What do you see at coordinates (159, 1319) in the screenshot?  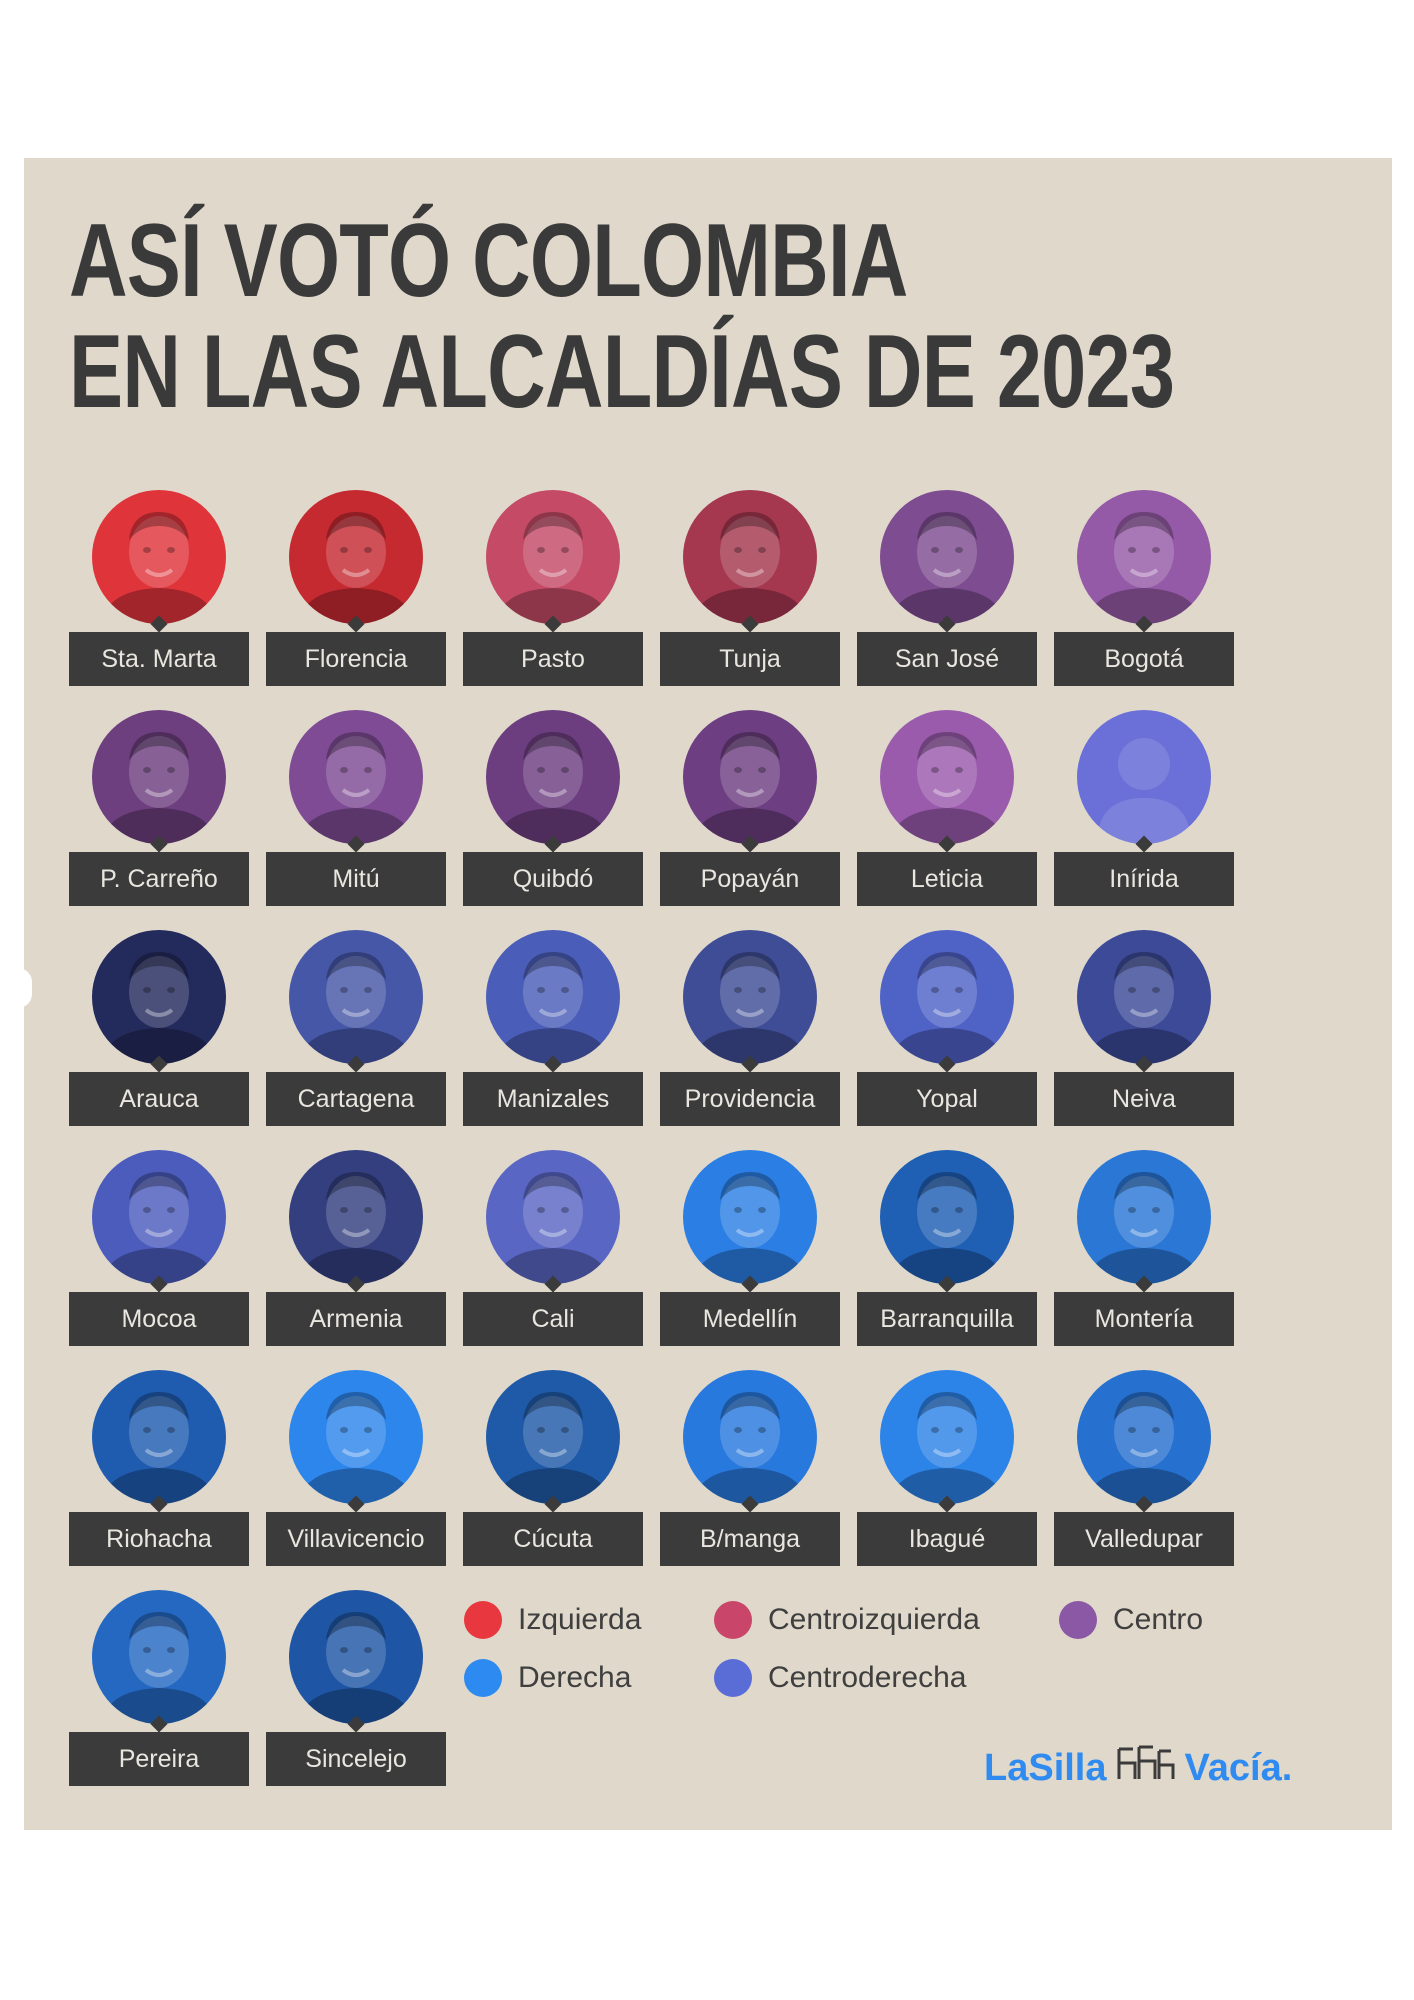 I see `city-label: Mocoa` at bounding box center [159, 1319].